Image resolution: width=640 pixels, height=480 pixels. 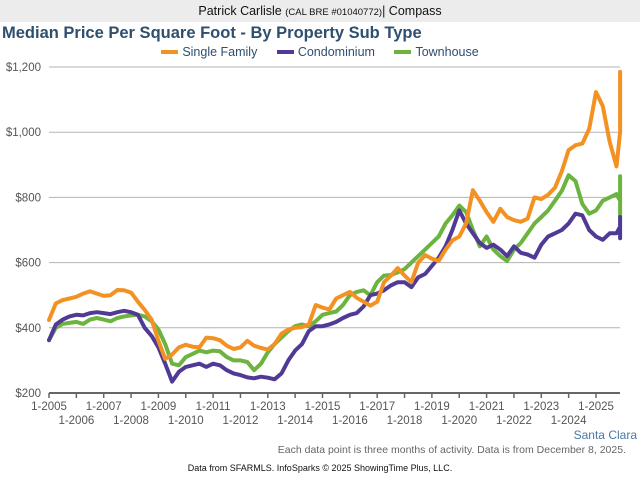 I want to click on x-tick-label: 1-2022, so click(x=514, y=421).